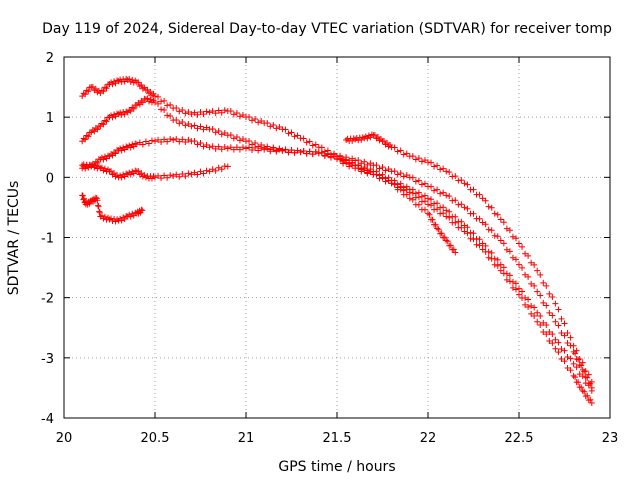  I want to click on y-tick-label: -1, so click(47, 239).